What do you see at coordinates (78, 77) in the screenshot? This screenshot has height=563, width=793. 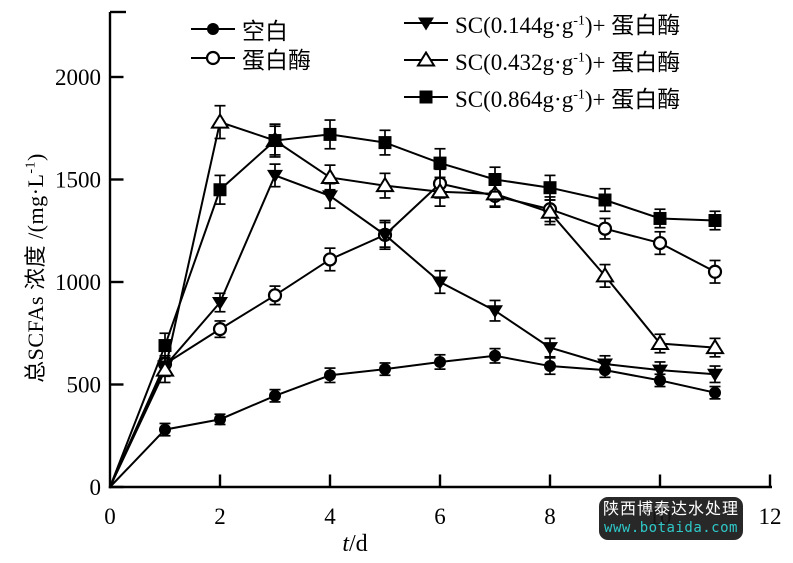 I see `y-tick-label: 2000` at bounding box center [78, 77].